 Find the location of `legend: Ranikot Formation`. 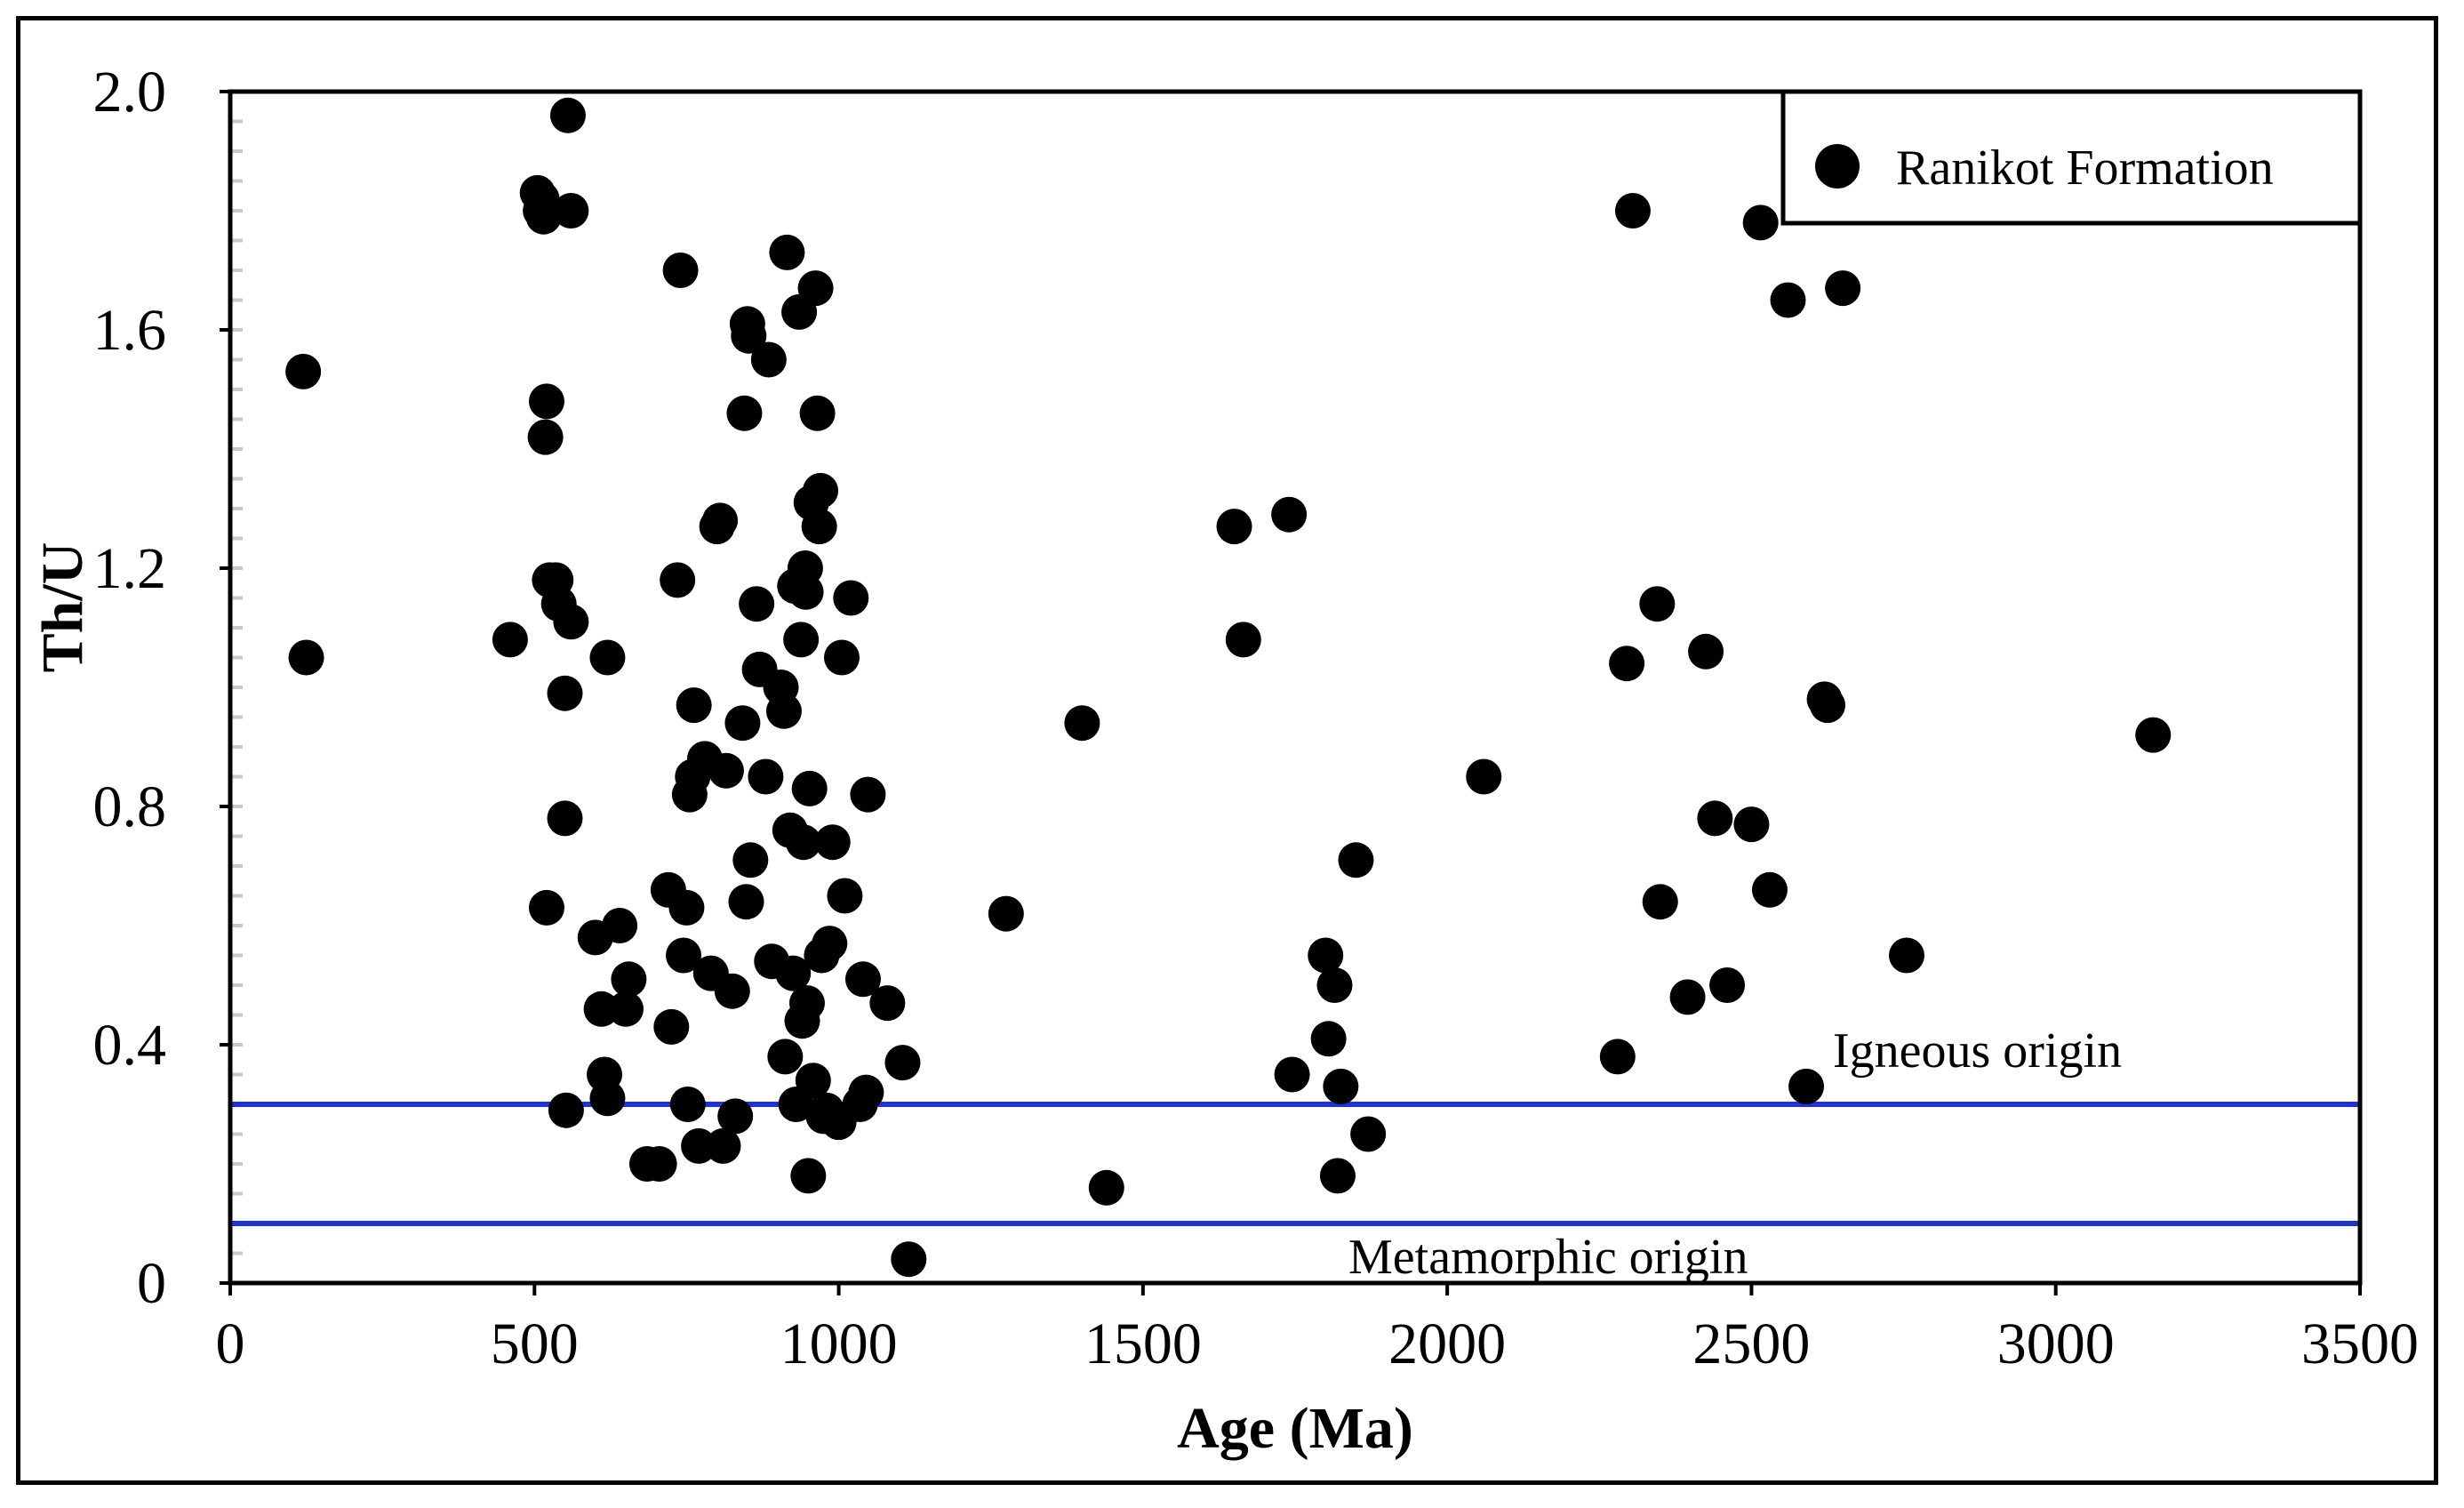

legend: Ranikot Formation is located at coordinates (2071, 157).